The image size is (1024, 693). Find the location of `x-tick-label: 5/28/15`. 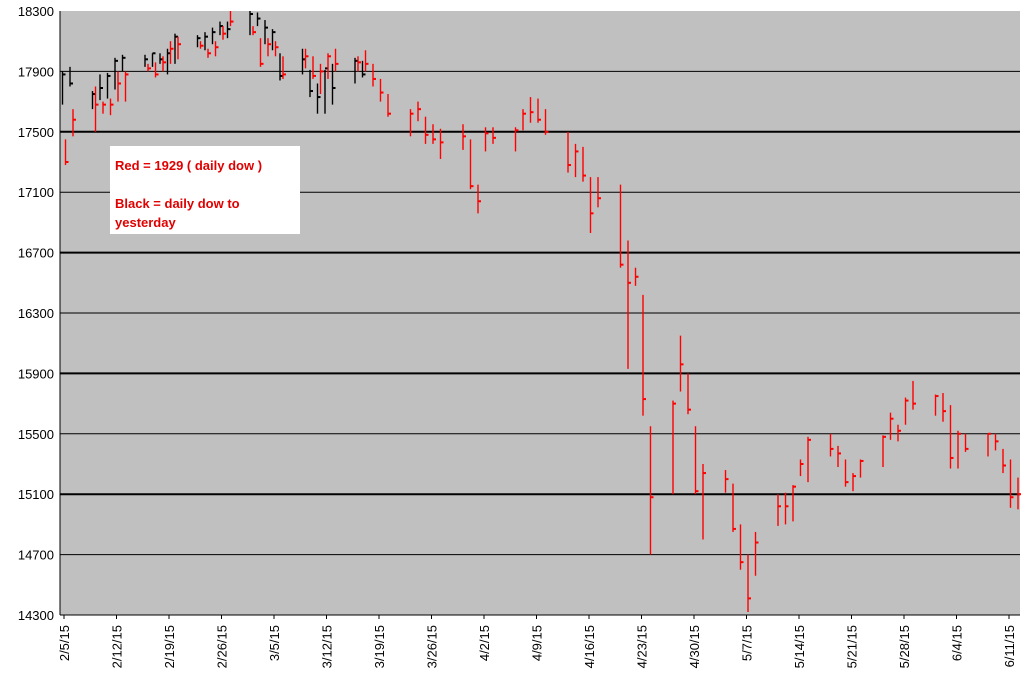

x-tick-label: 5/28/15 is located at coordinates (904, 646).